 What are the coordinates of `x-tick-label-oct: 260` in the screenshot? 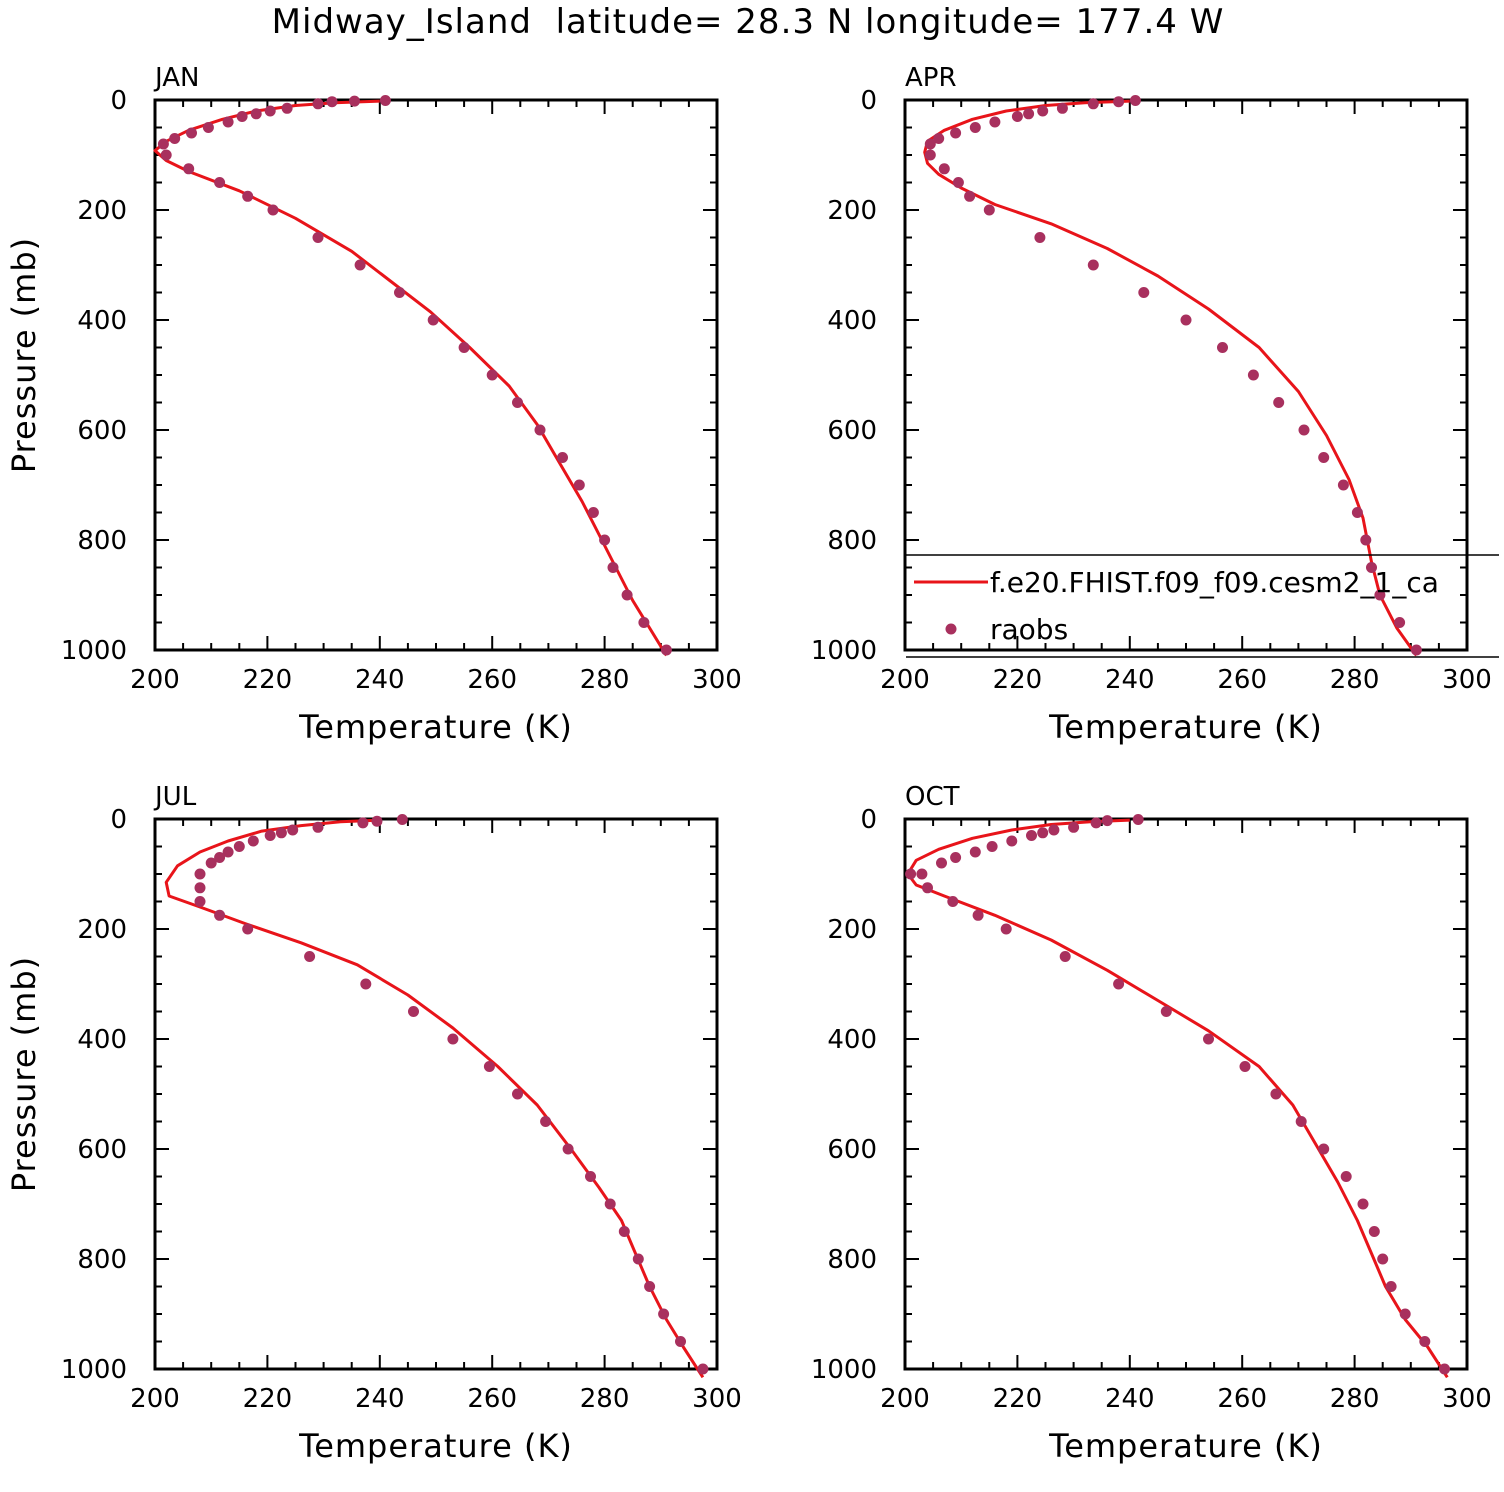 It's located at (1242, 1399).